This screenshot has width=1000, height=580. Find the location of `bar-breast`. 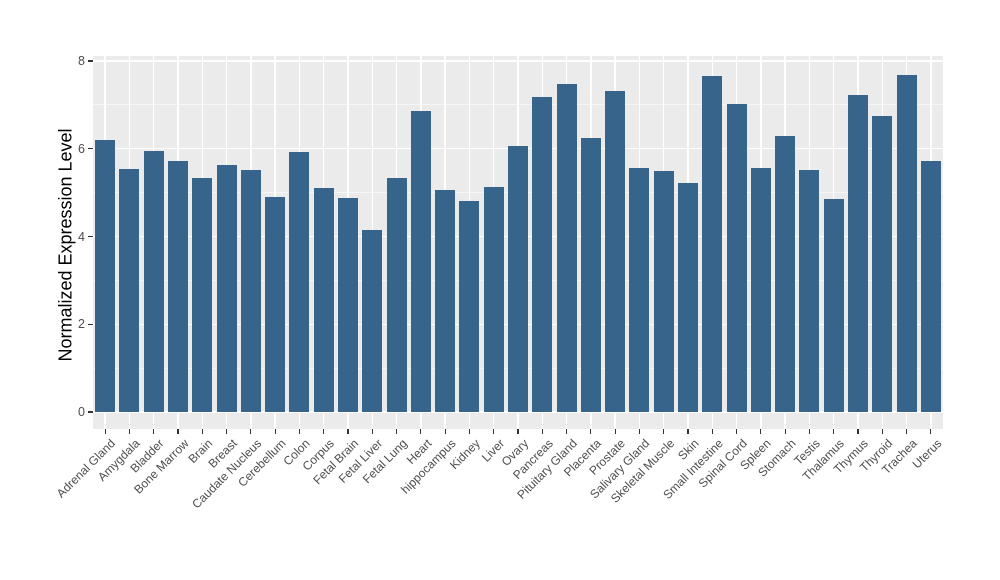

bar-breast is located at coordinates (226, 288).